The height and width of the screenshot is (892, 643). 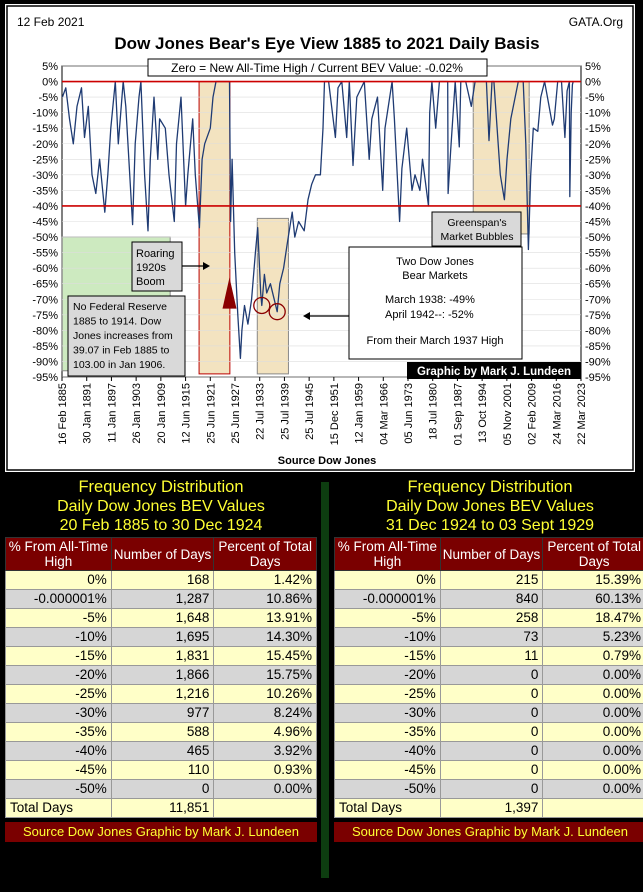 I want to click on left-cell-6-0: -25%, so click(x=58, y=694).